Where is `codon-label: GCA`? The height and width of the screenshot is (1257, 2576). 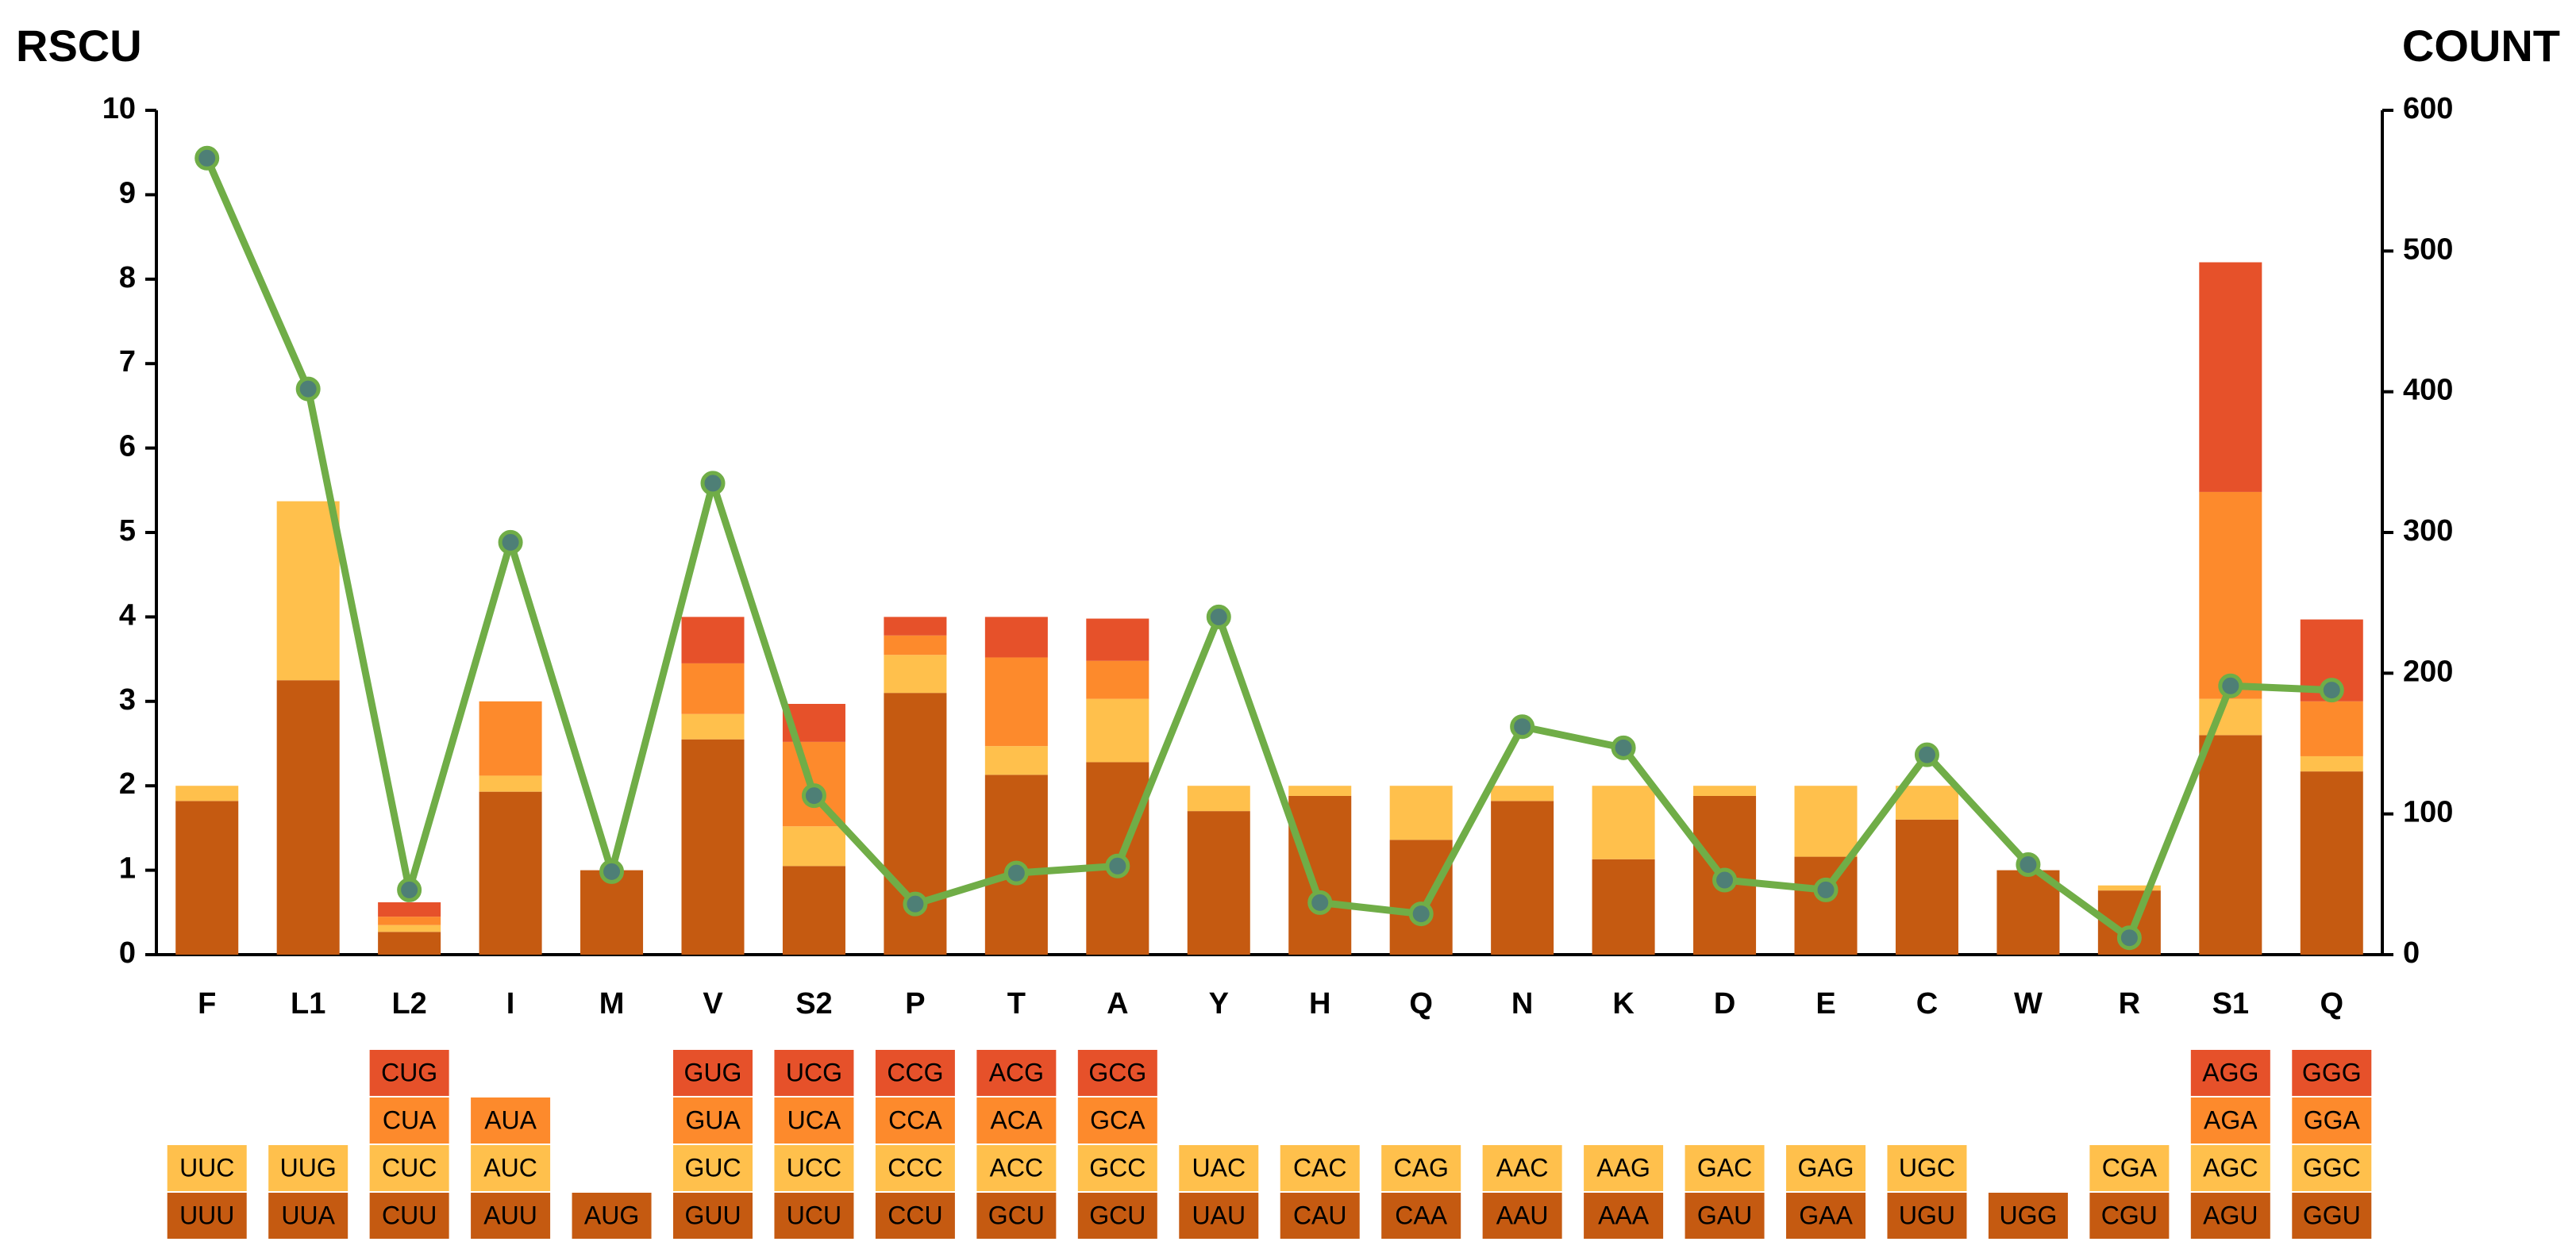
codon-label: GCA is located at coordinates (1118, 1119).